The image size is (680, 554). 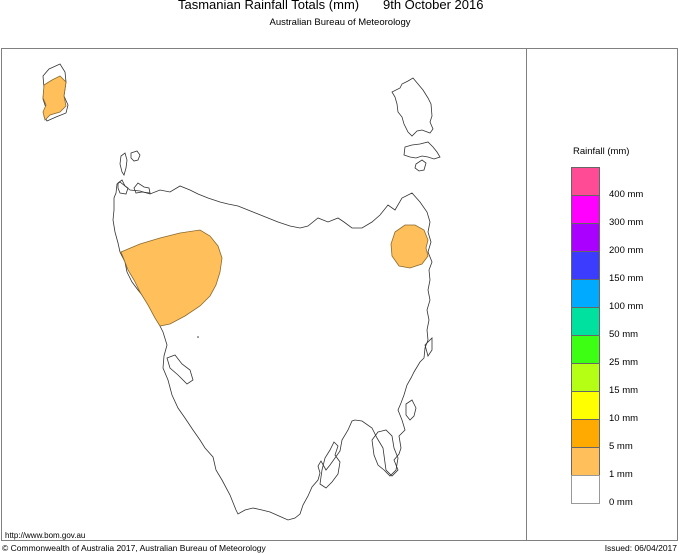 I want to click on legend-label: 15 mm, so click(x=624, y=390).